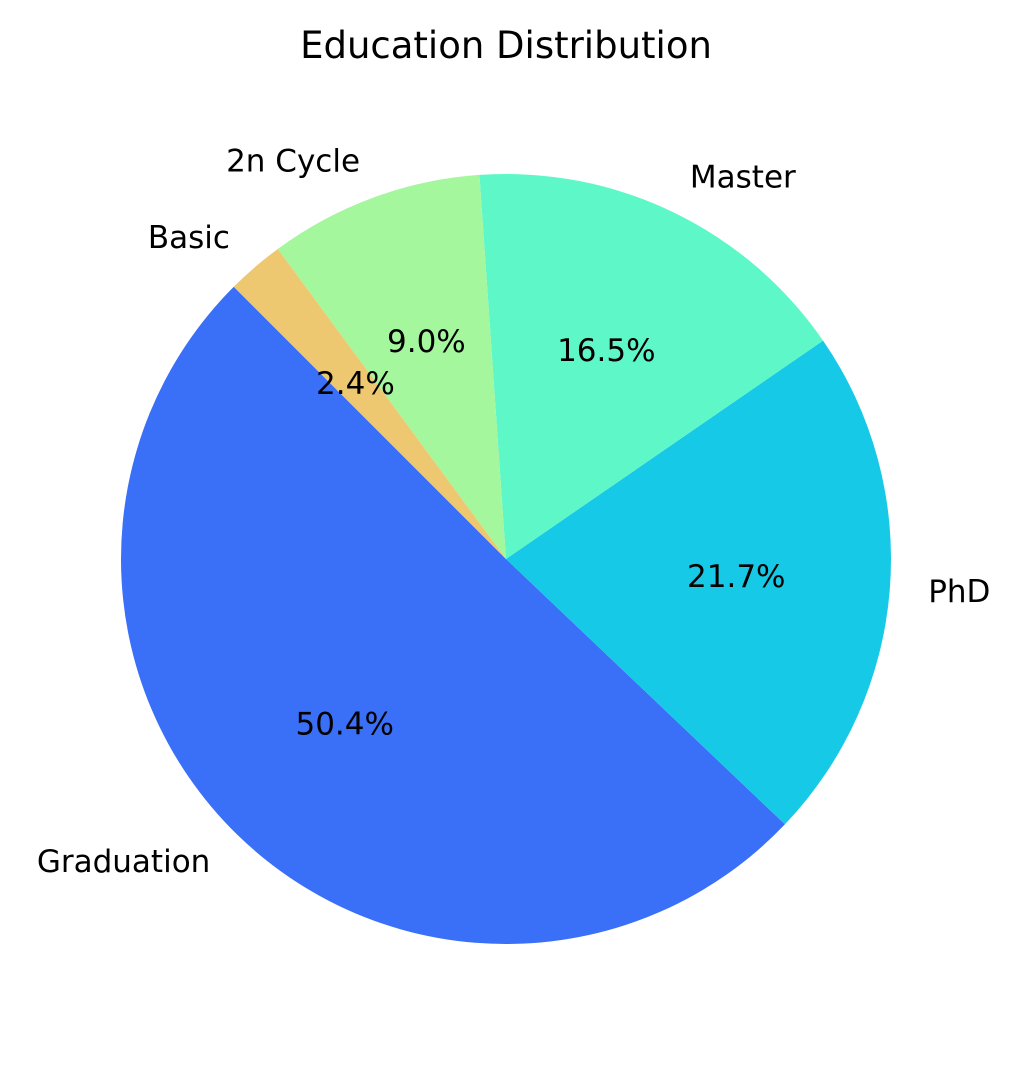 This screenshot has width=1024, height=1066. I want to click on pct-label-basic: 2.4%, so click(355, 384).